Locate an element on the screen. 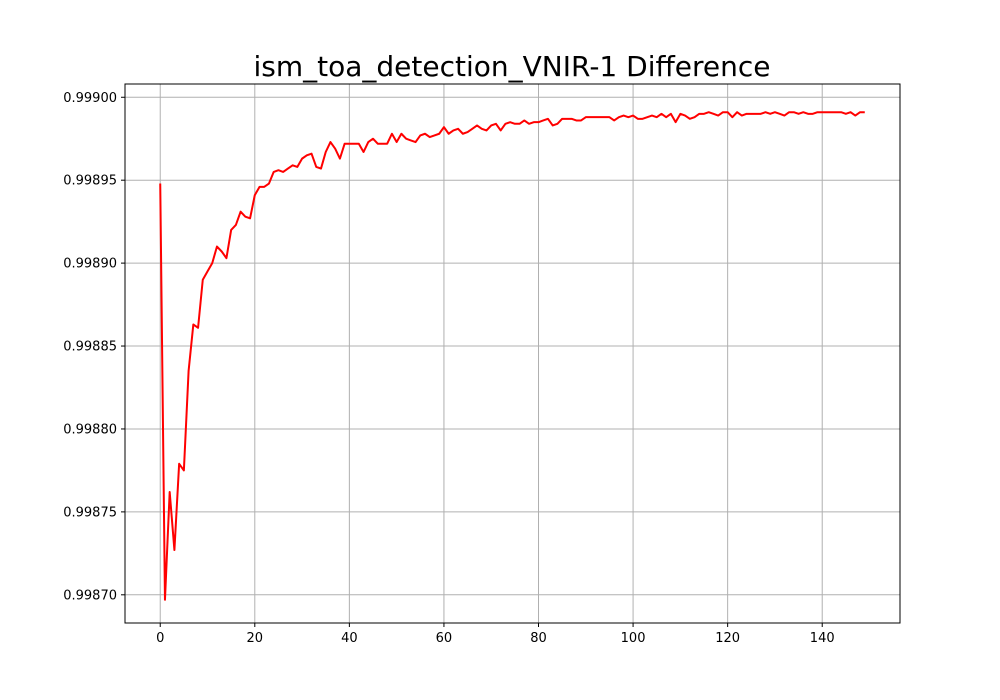 The image size is (1000, 700). y-tick-label: 0.99870 is located at coordinates (90, 595).